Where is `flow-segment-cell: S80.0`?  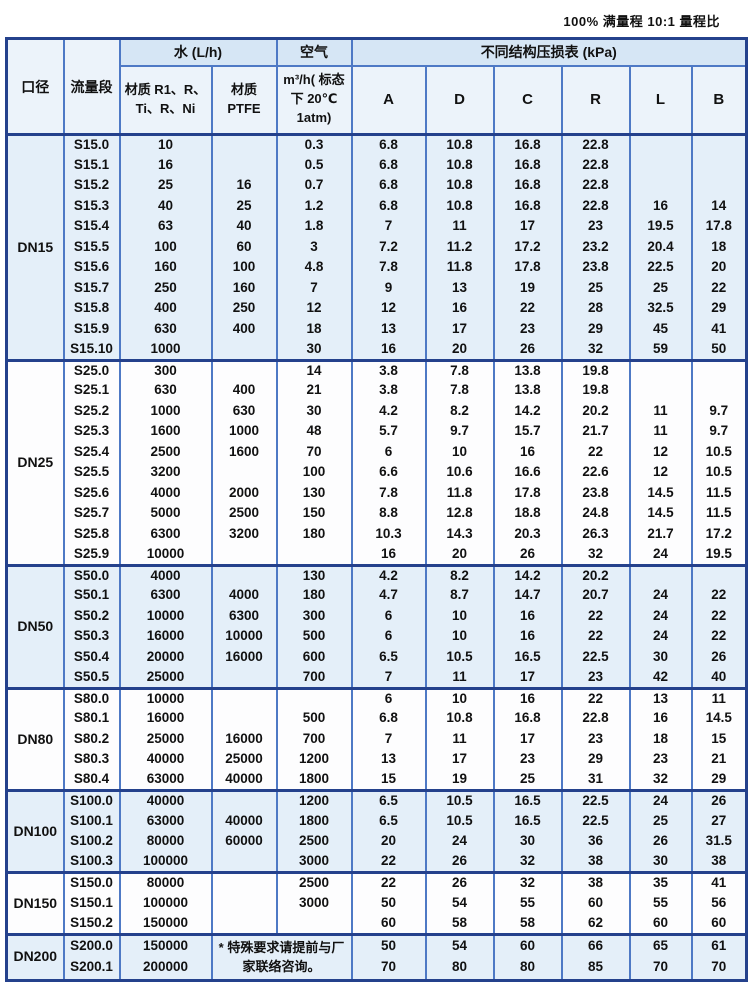 flow-segment-cell: S80.0 is located at coordinates (91, 698).